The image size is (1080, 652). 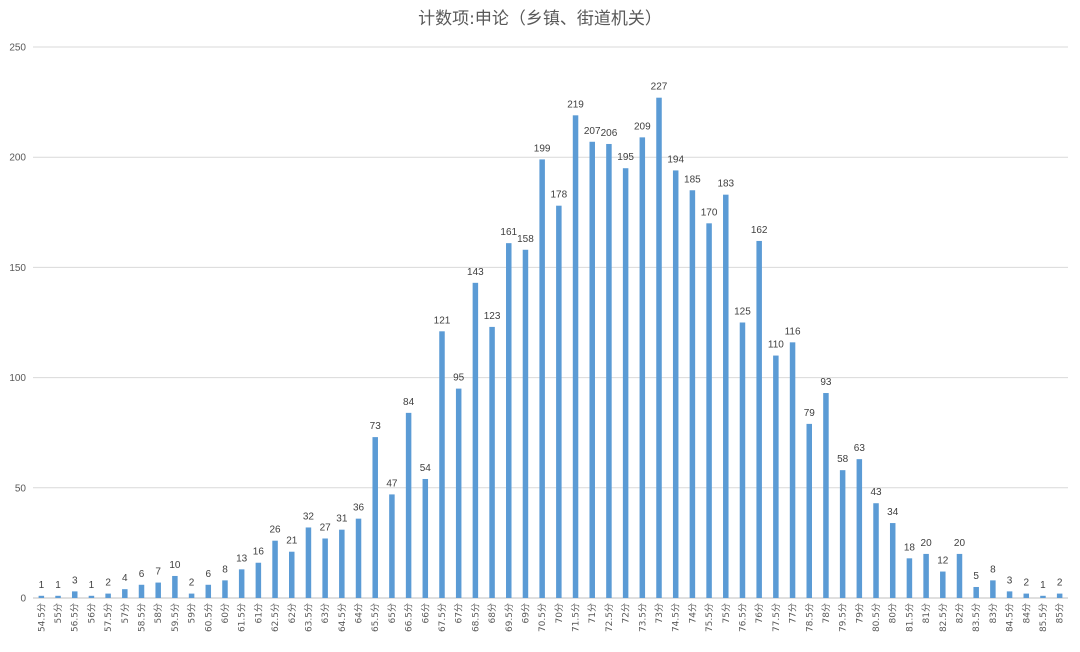 What do you see at coordinates (75, 617) in the screenshot?
I see `x-tick-label: 56.5分` at bounding box center [75, 617].